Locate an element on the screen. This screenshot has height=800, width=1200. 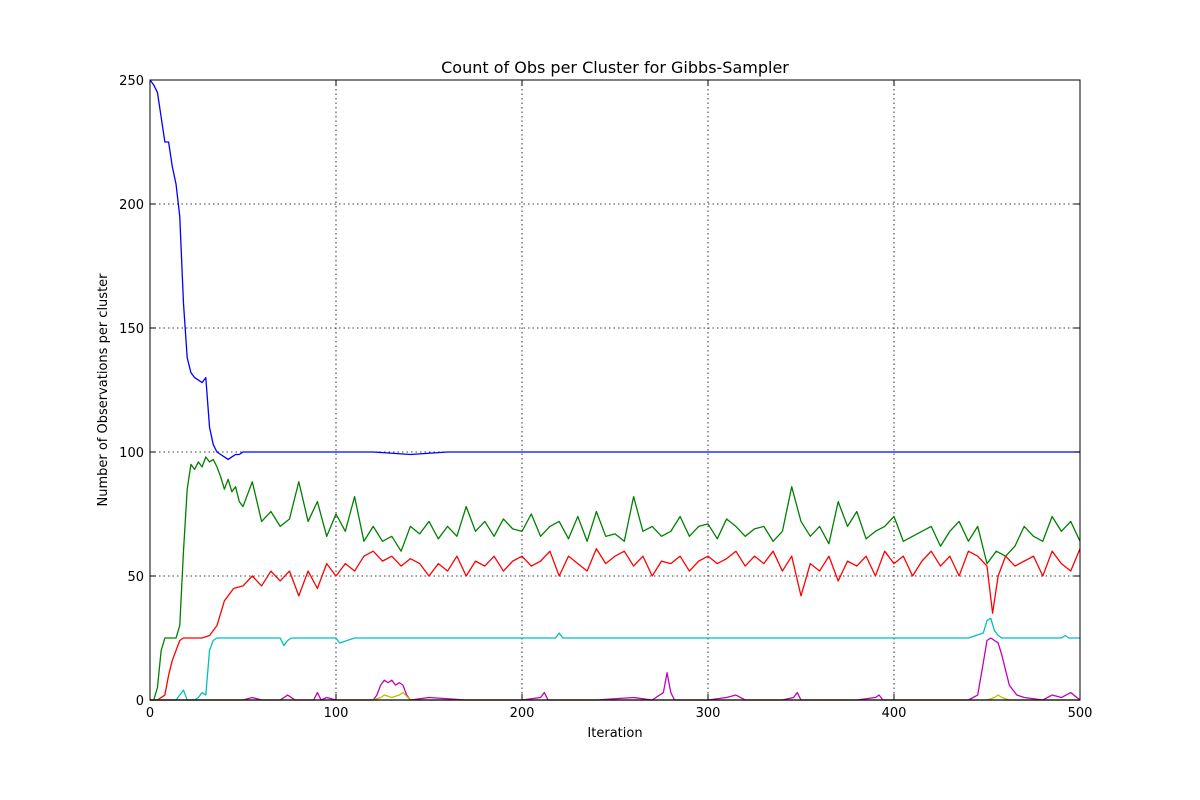
x-tick-label: 300 is located at coordinates (708, 713).